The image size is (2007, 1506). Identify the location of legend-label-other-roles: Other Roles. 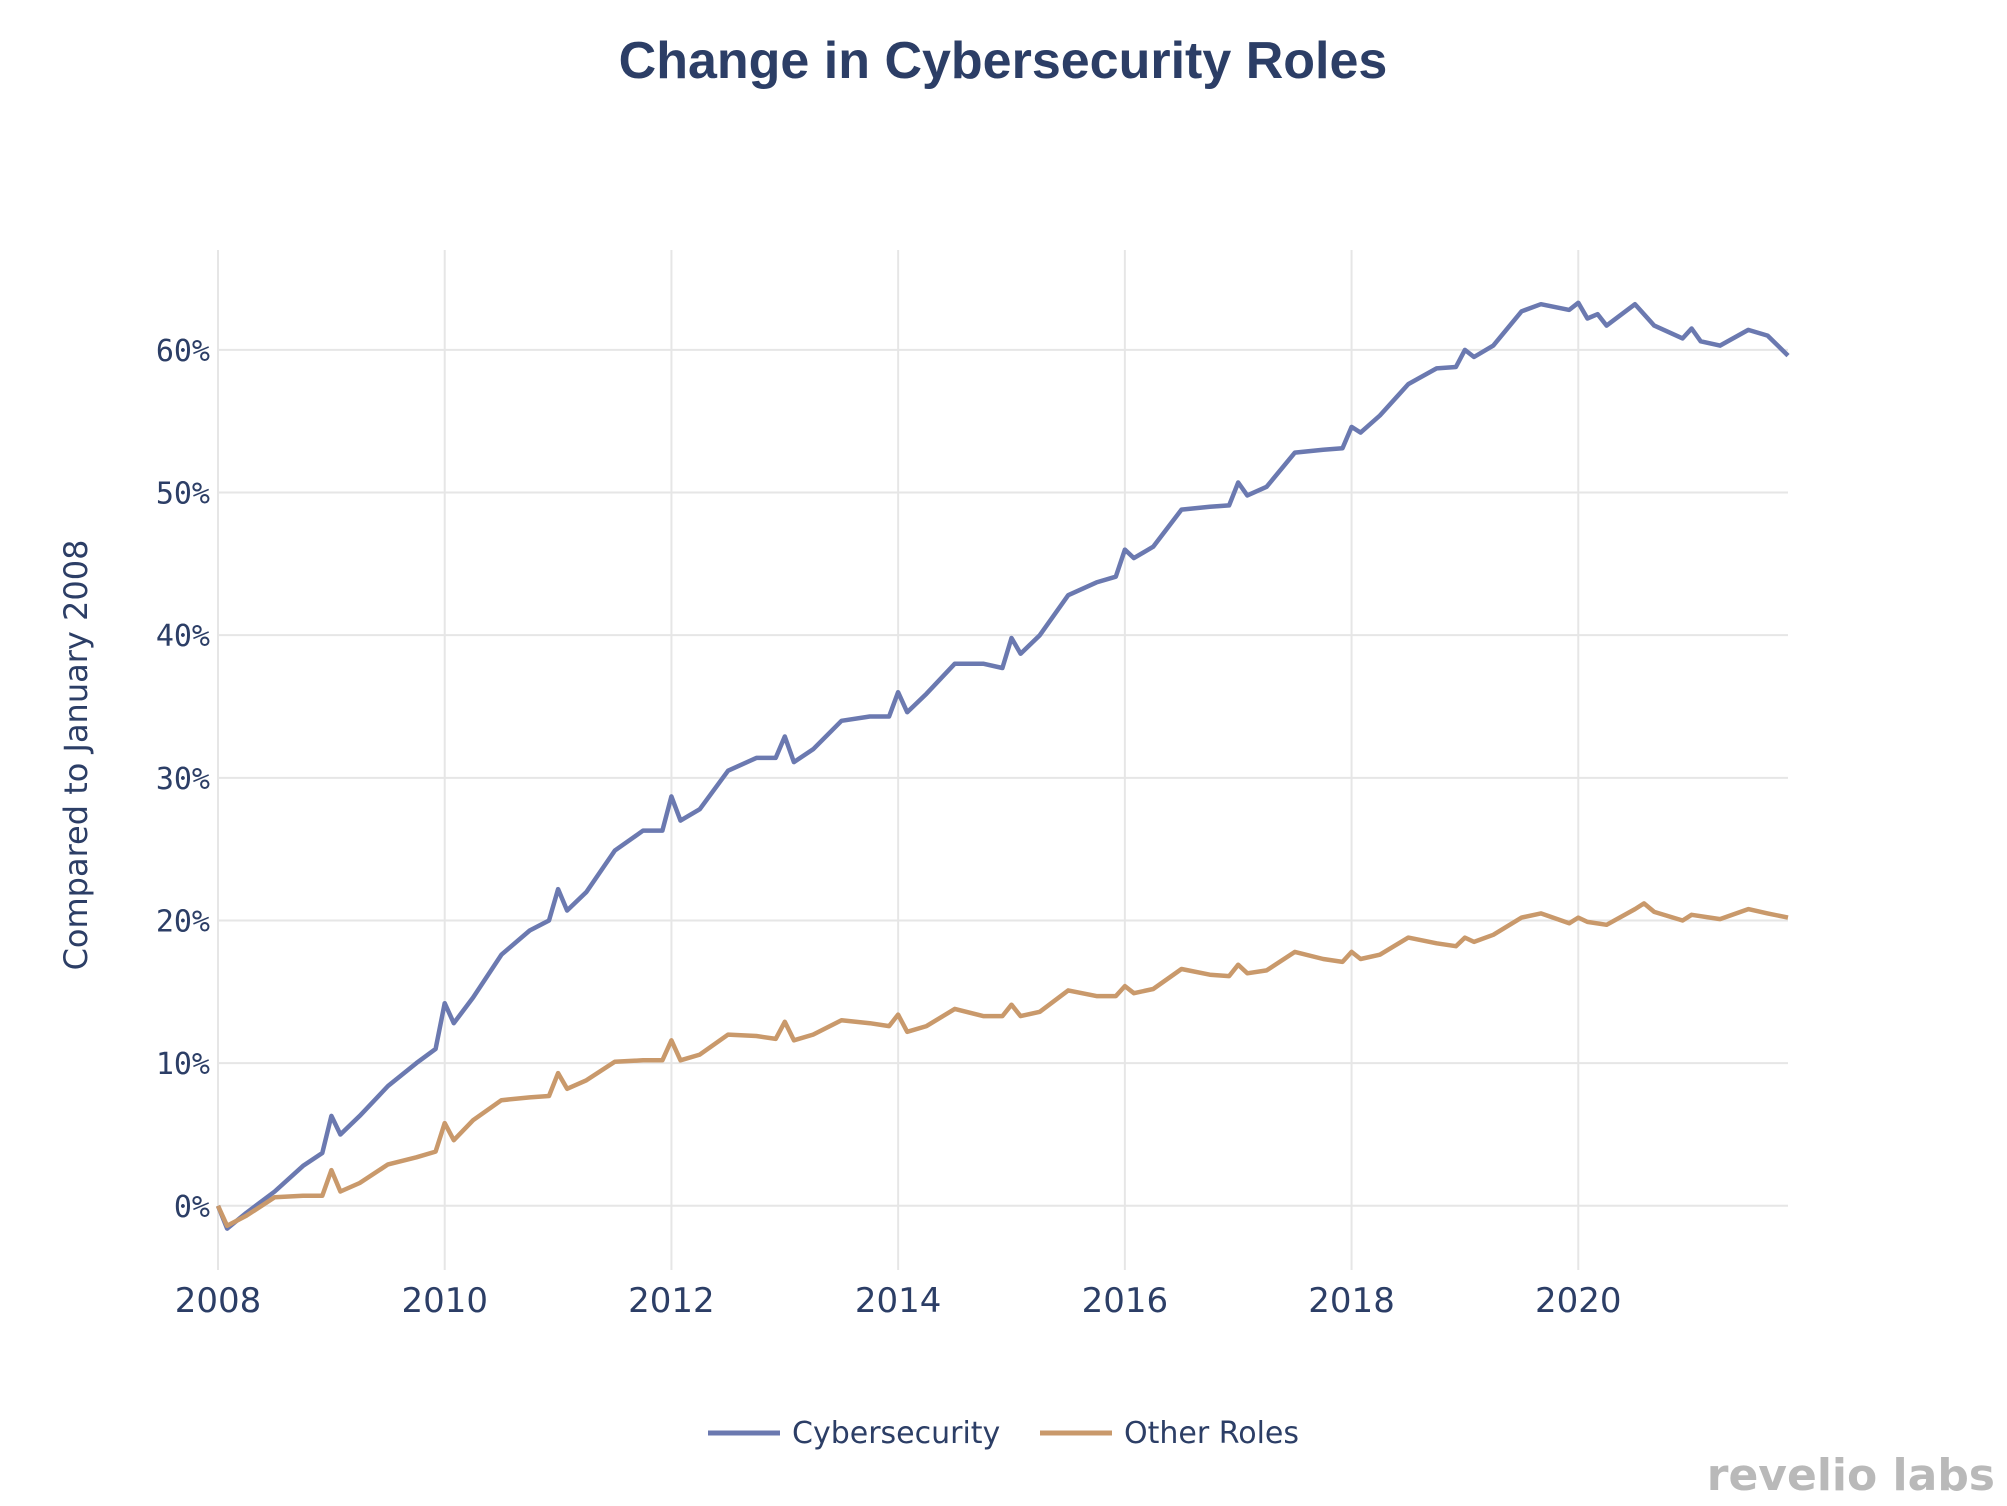
(1211, 1433).